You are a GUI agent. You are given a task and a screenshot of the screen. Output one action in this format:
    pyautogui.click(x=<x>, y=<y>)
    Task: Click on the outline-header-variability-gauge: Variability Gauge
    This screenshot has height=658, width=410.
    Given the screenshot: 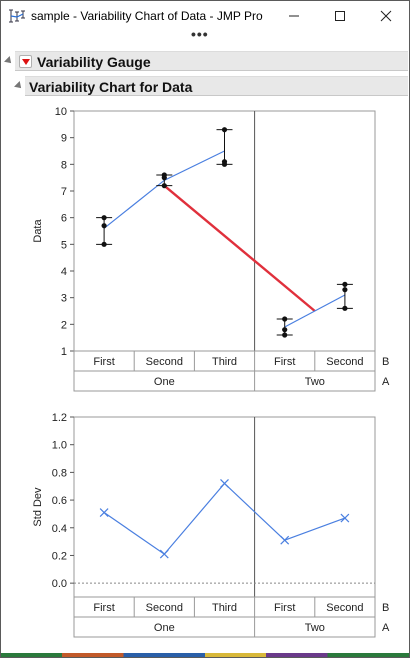 What is the action you would take?
    pyautogui.click(x=211, y=61)
    